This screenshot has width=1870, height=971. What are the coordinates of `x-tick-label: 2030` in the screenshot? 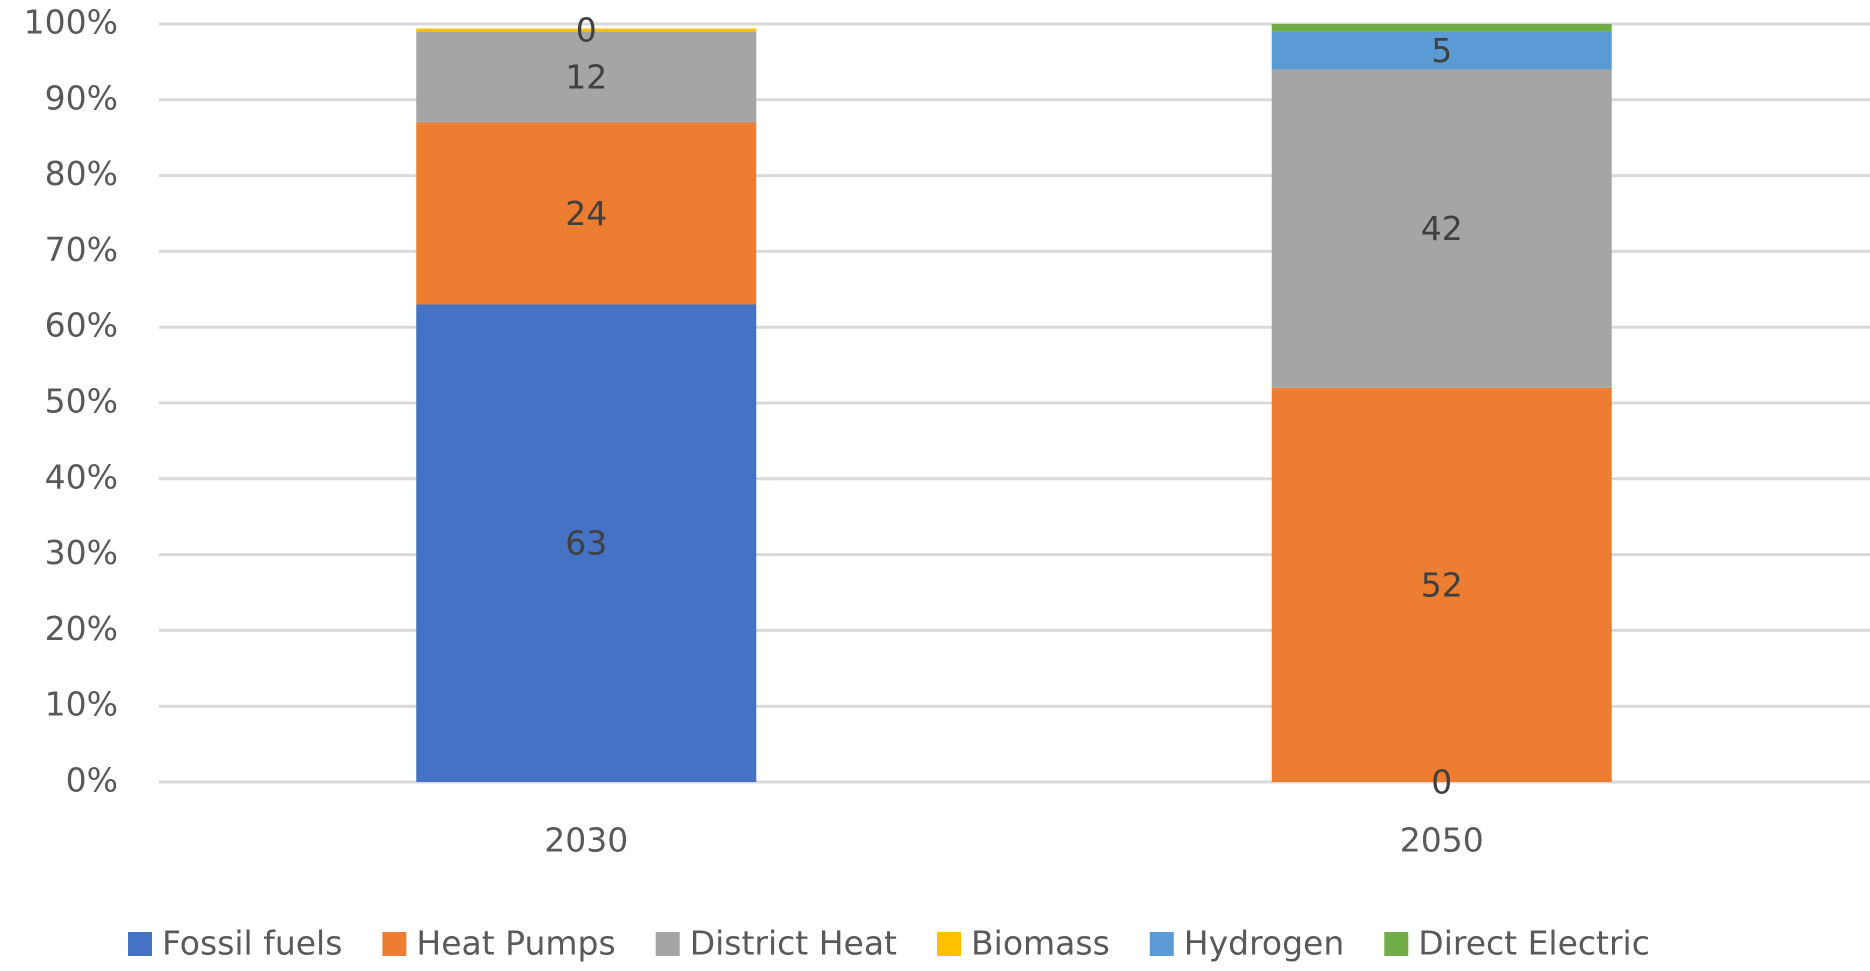 It's located at (586, 840).